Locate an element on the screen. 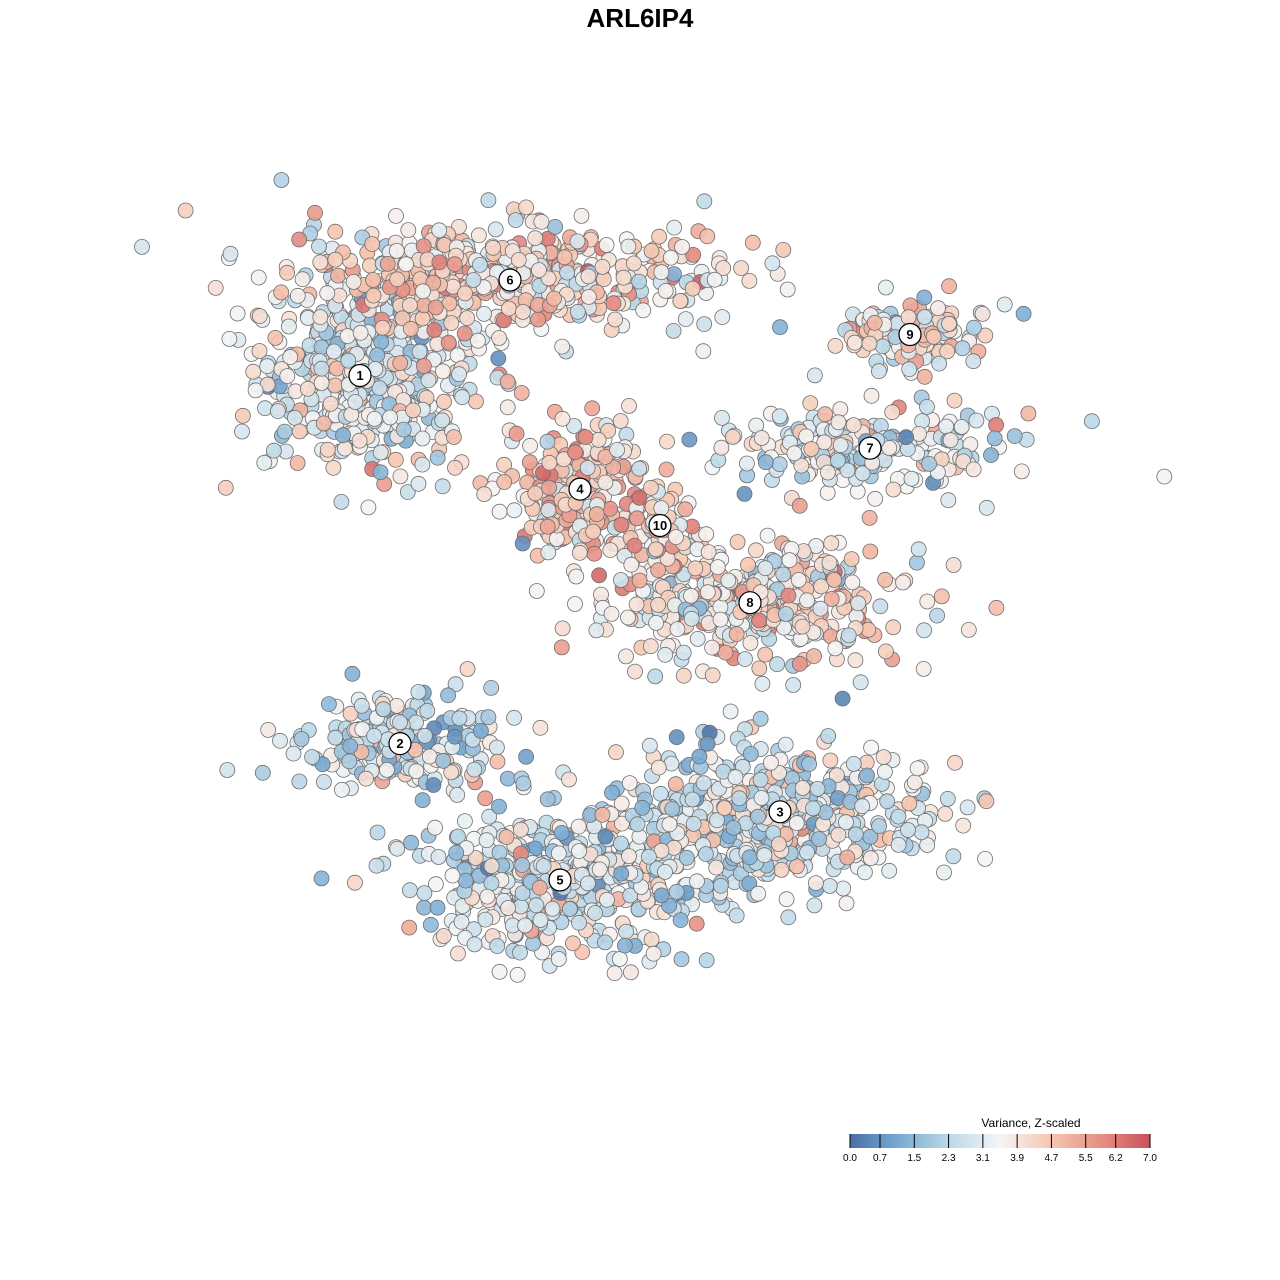 Image resolution: width=1280 pixels, height=1280 pixels. cluster-label-4: 4 is located at coordinates (580, 489).